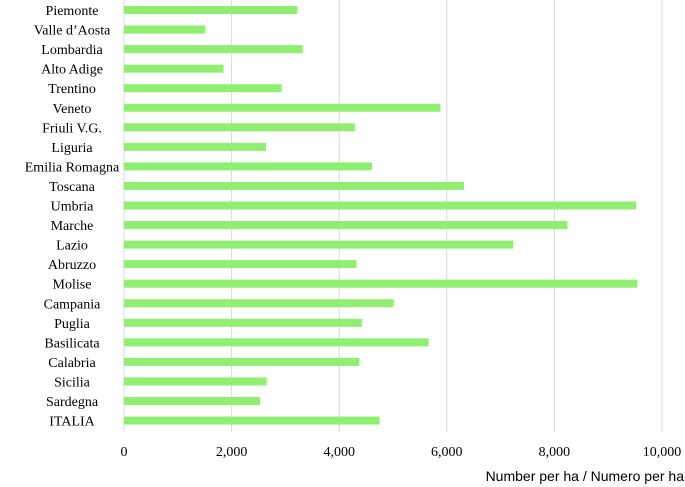 This screenshot has height=487, width=685. What do you see at coordinates (72, 246) in the screenshot?
I see `category-label: Lazio` at bounding box center [72, 246].